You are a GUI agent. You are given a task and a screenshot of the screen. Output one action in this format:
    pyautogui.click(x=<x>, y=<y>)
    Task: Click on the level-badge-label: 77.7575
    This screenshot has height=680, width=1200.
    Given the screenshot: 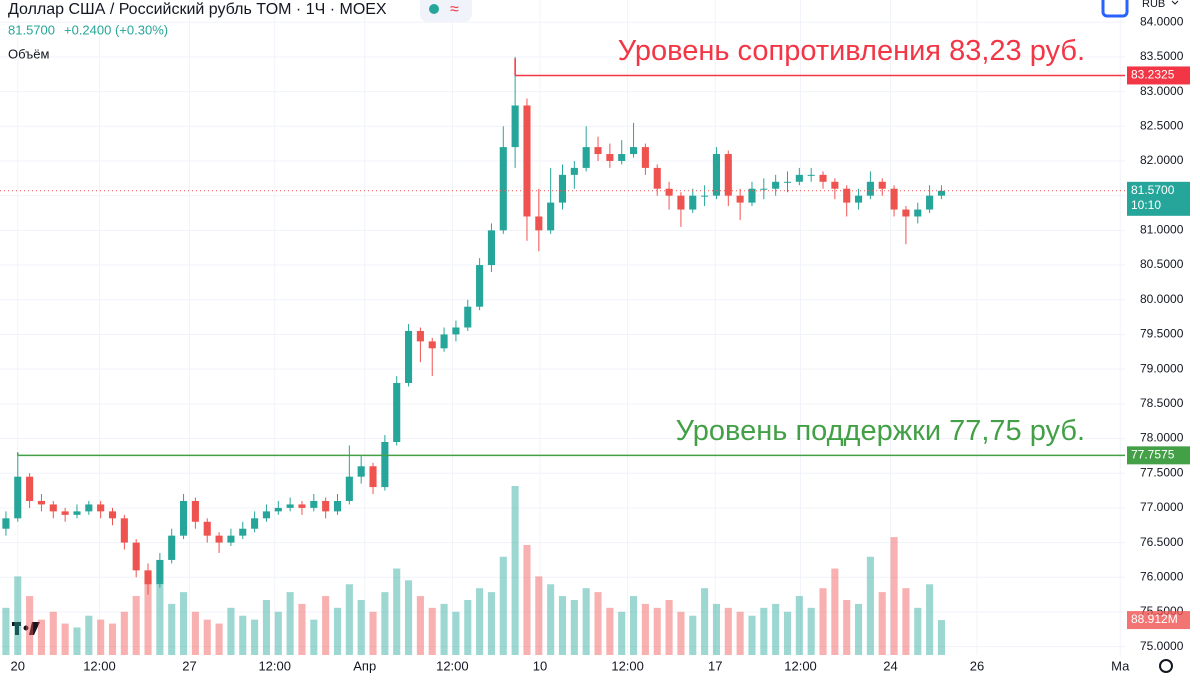 What is the action you would take?
    pyautogui.click(x=1153, y=455)
    